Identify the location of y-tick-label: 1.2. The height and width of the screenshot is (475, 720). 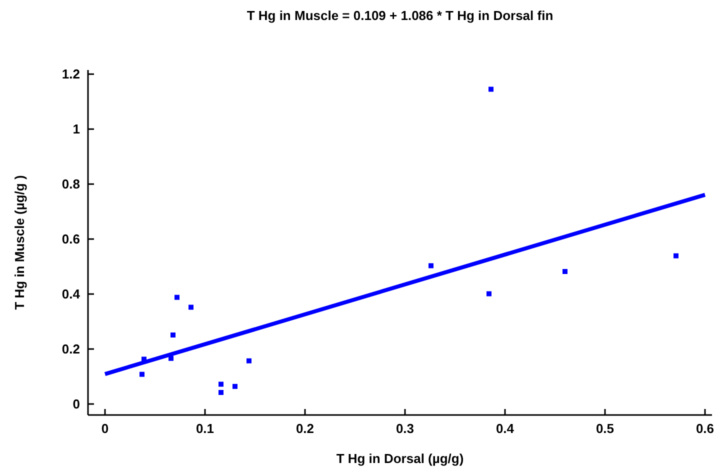
(71, 74).